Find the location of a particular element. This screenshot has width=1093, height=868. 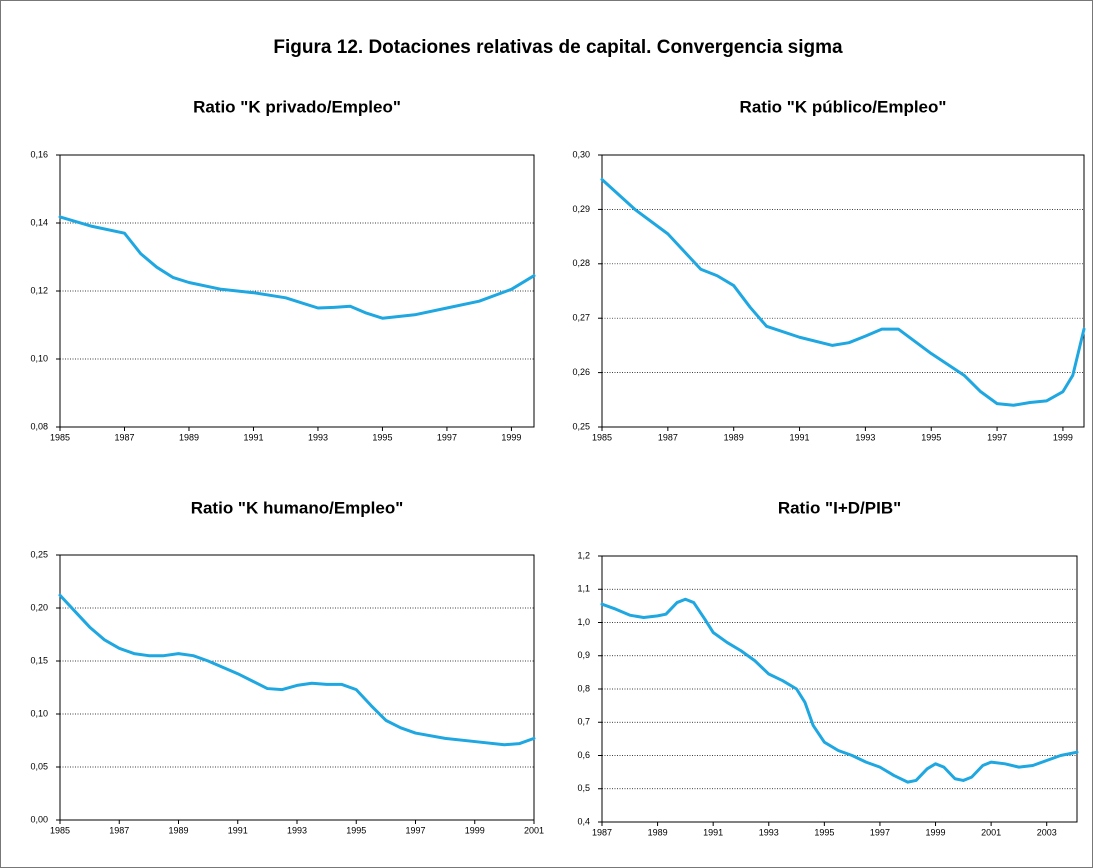

y-tick-label: 0,12 is located at coordinates (39, 290).